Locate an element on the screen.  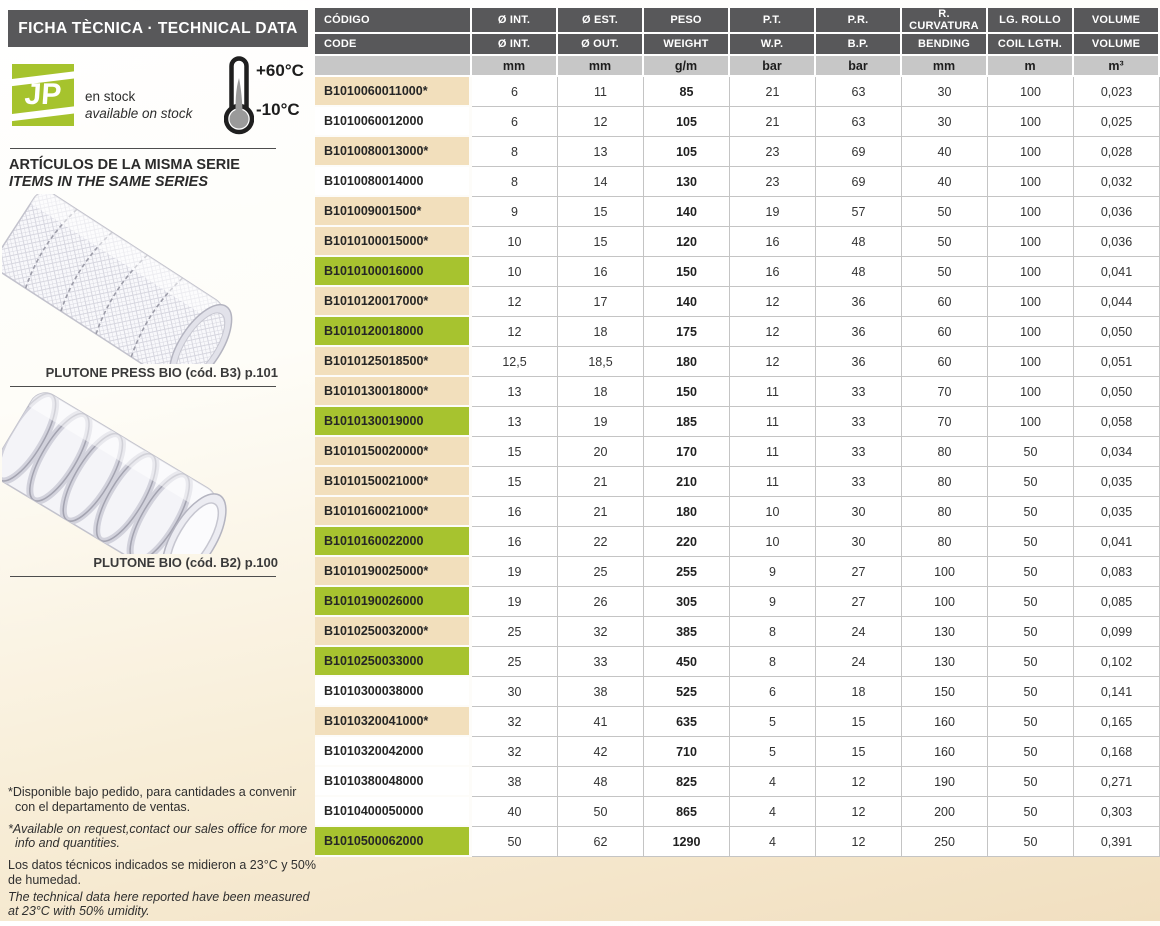
value-cell: 0,083 is located at coordinates (1117, 572).